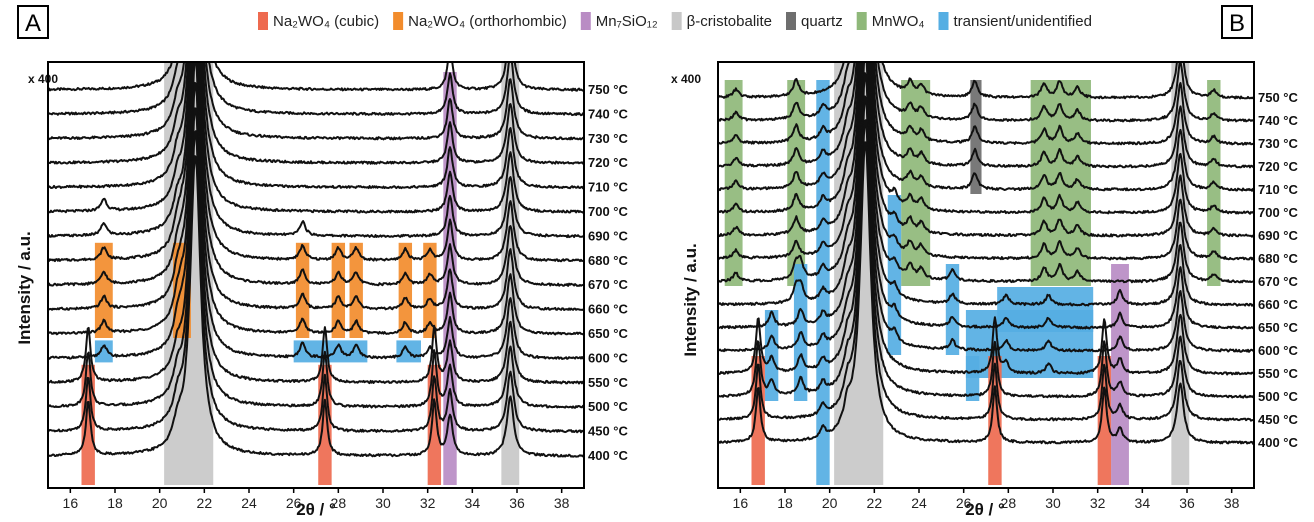 The height and width of the screenshot is (522, 1314). I want to click on legend-label-5: MnWO₄, so click(898, 21).